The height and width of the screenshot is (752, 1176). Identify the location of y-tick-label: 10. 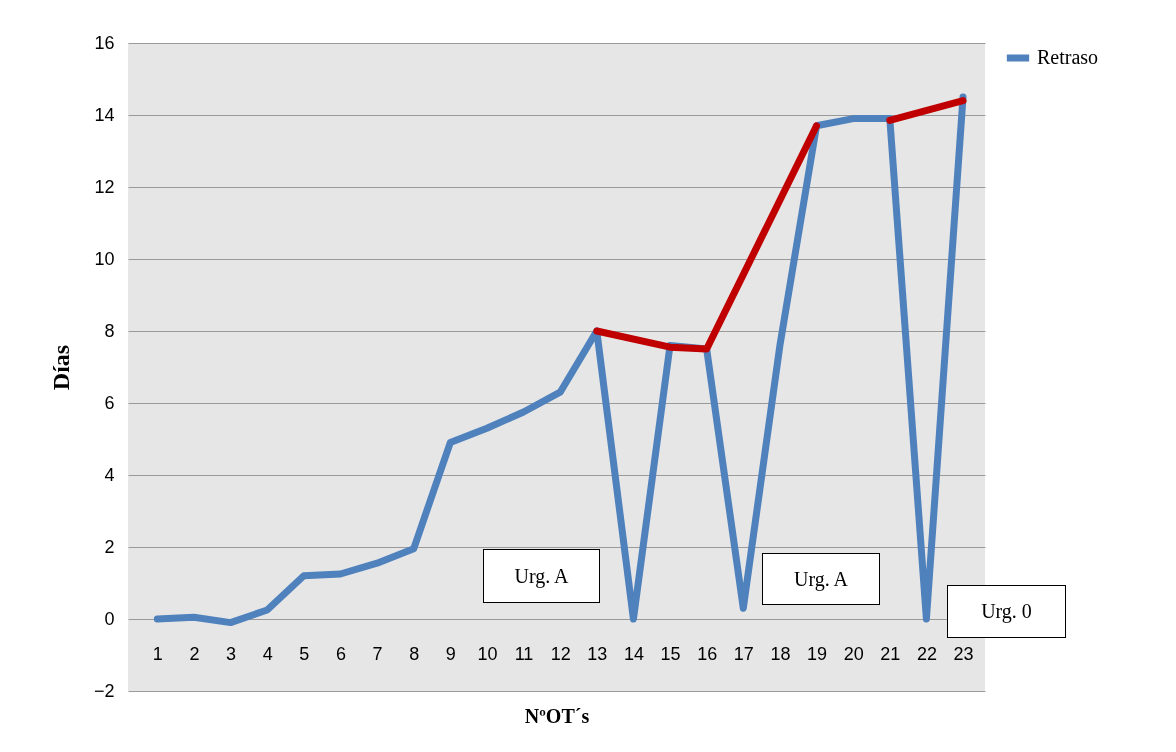
(104, 258).